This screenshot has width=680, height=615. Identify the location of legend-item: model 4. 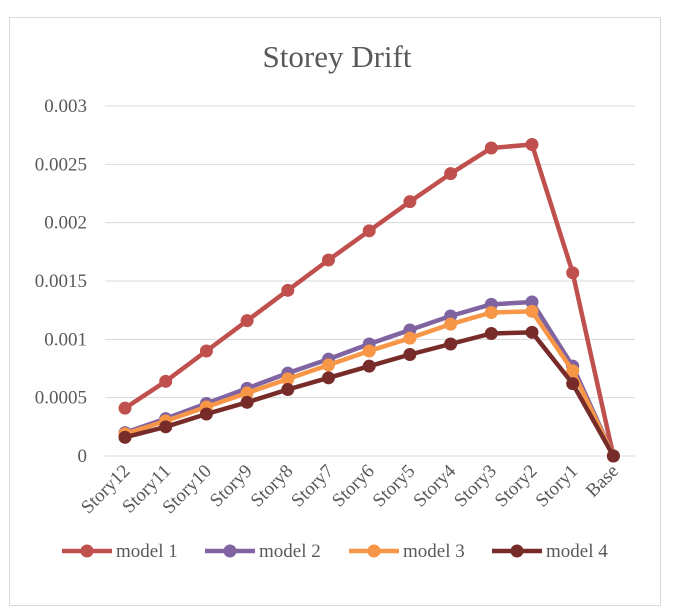
(550, 551).